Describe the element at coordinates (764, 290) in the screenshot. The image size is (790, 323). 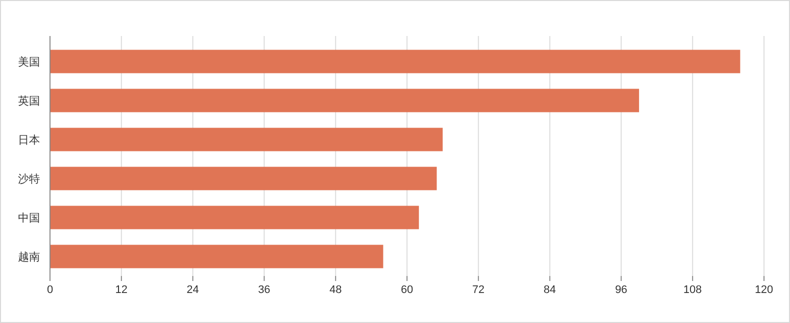
I see `x-tick-label: 120` at that location.